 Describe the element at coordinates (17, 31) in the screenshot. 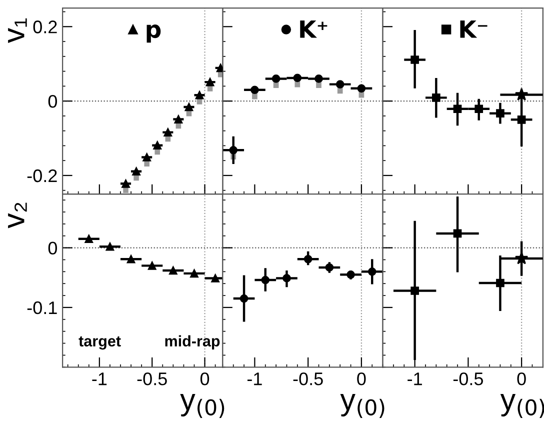

I see `y-axis-title: v₁` at that location.